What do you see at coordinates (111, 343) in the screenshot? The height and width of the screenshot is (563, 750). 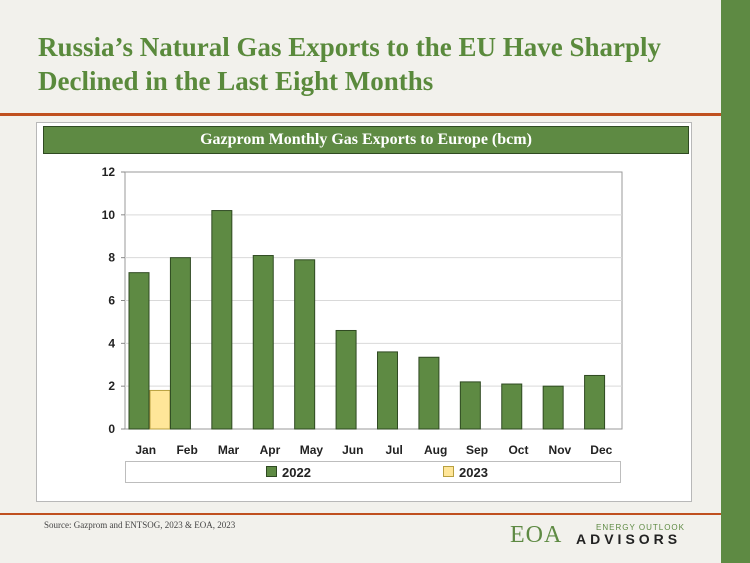 I see `y-tick-label: 4` at bounding box center [111, 343].